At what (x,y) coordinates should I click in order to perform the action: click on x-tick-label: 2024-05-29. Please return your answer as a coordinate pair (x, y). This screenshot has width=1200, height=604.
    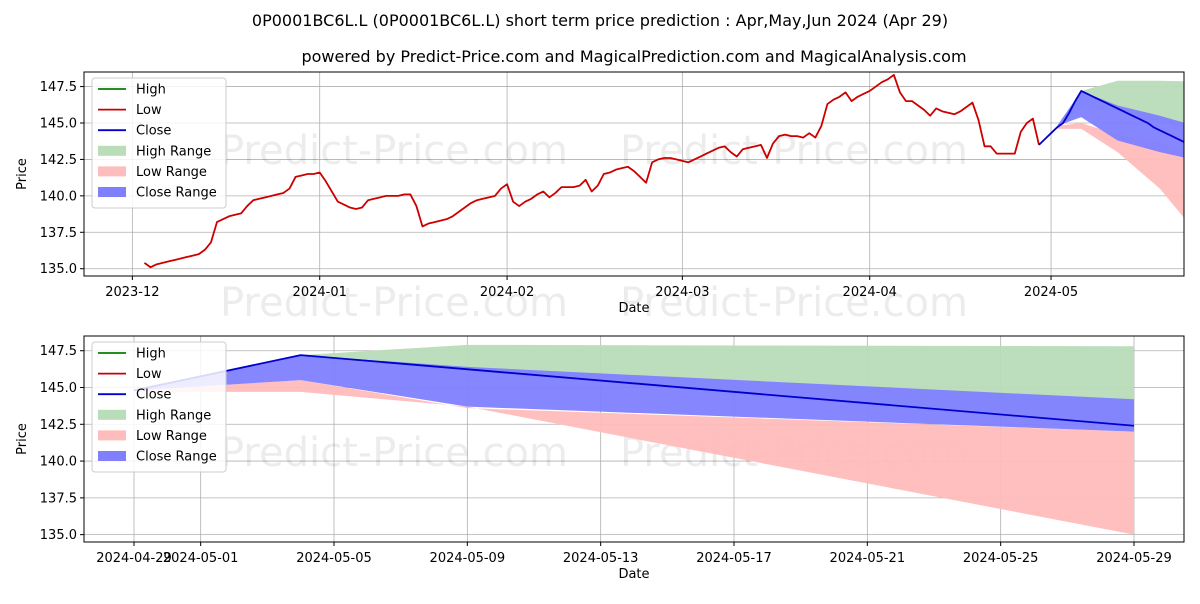
    Looking at the image, I should click on (1134, 558).